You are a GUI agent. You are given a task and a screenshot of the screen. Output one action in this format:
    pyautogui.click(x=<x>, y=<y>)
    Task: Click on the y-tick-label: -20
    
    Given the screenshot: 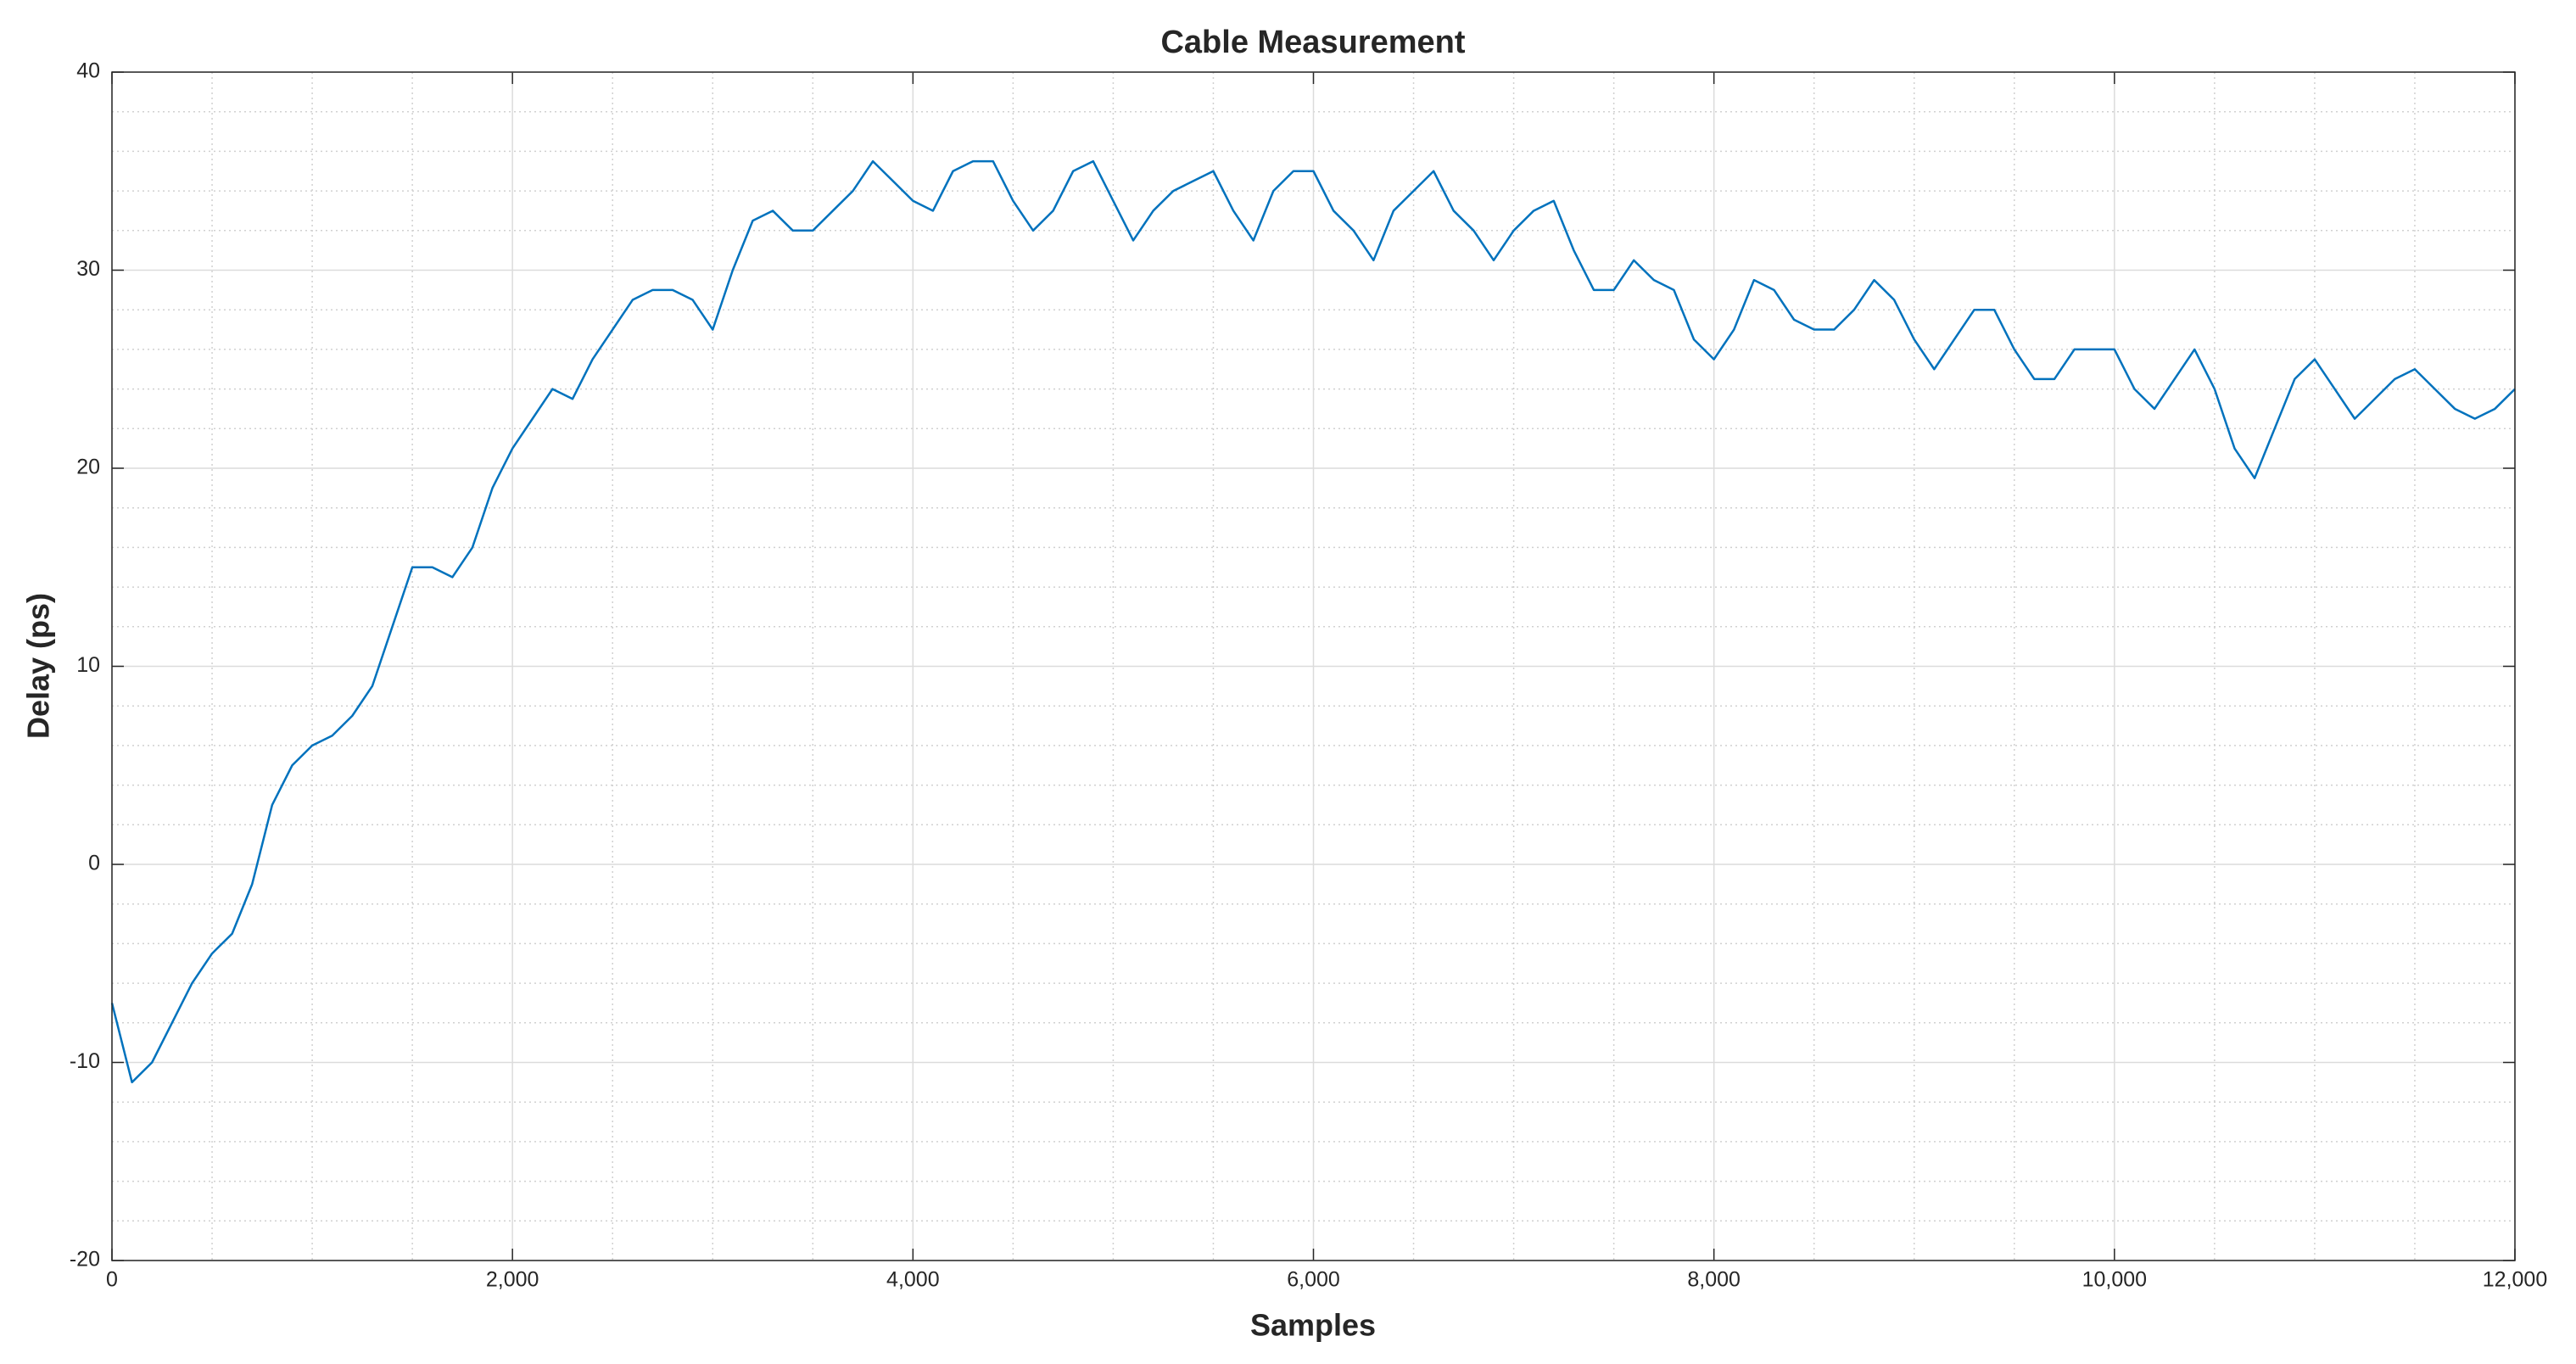 What is the action you would take?
    pyautogui.click(x=85, y=1260)
    